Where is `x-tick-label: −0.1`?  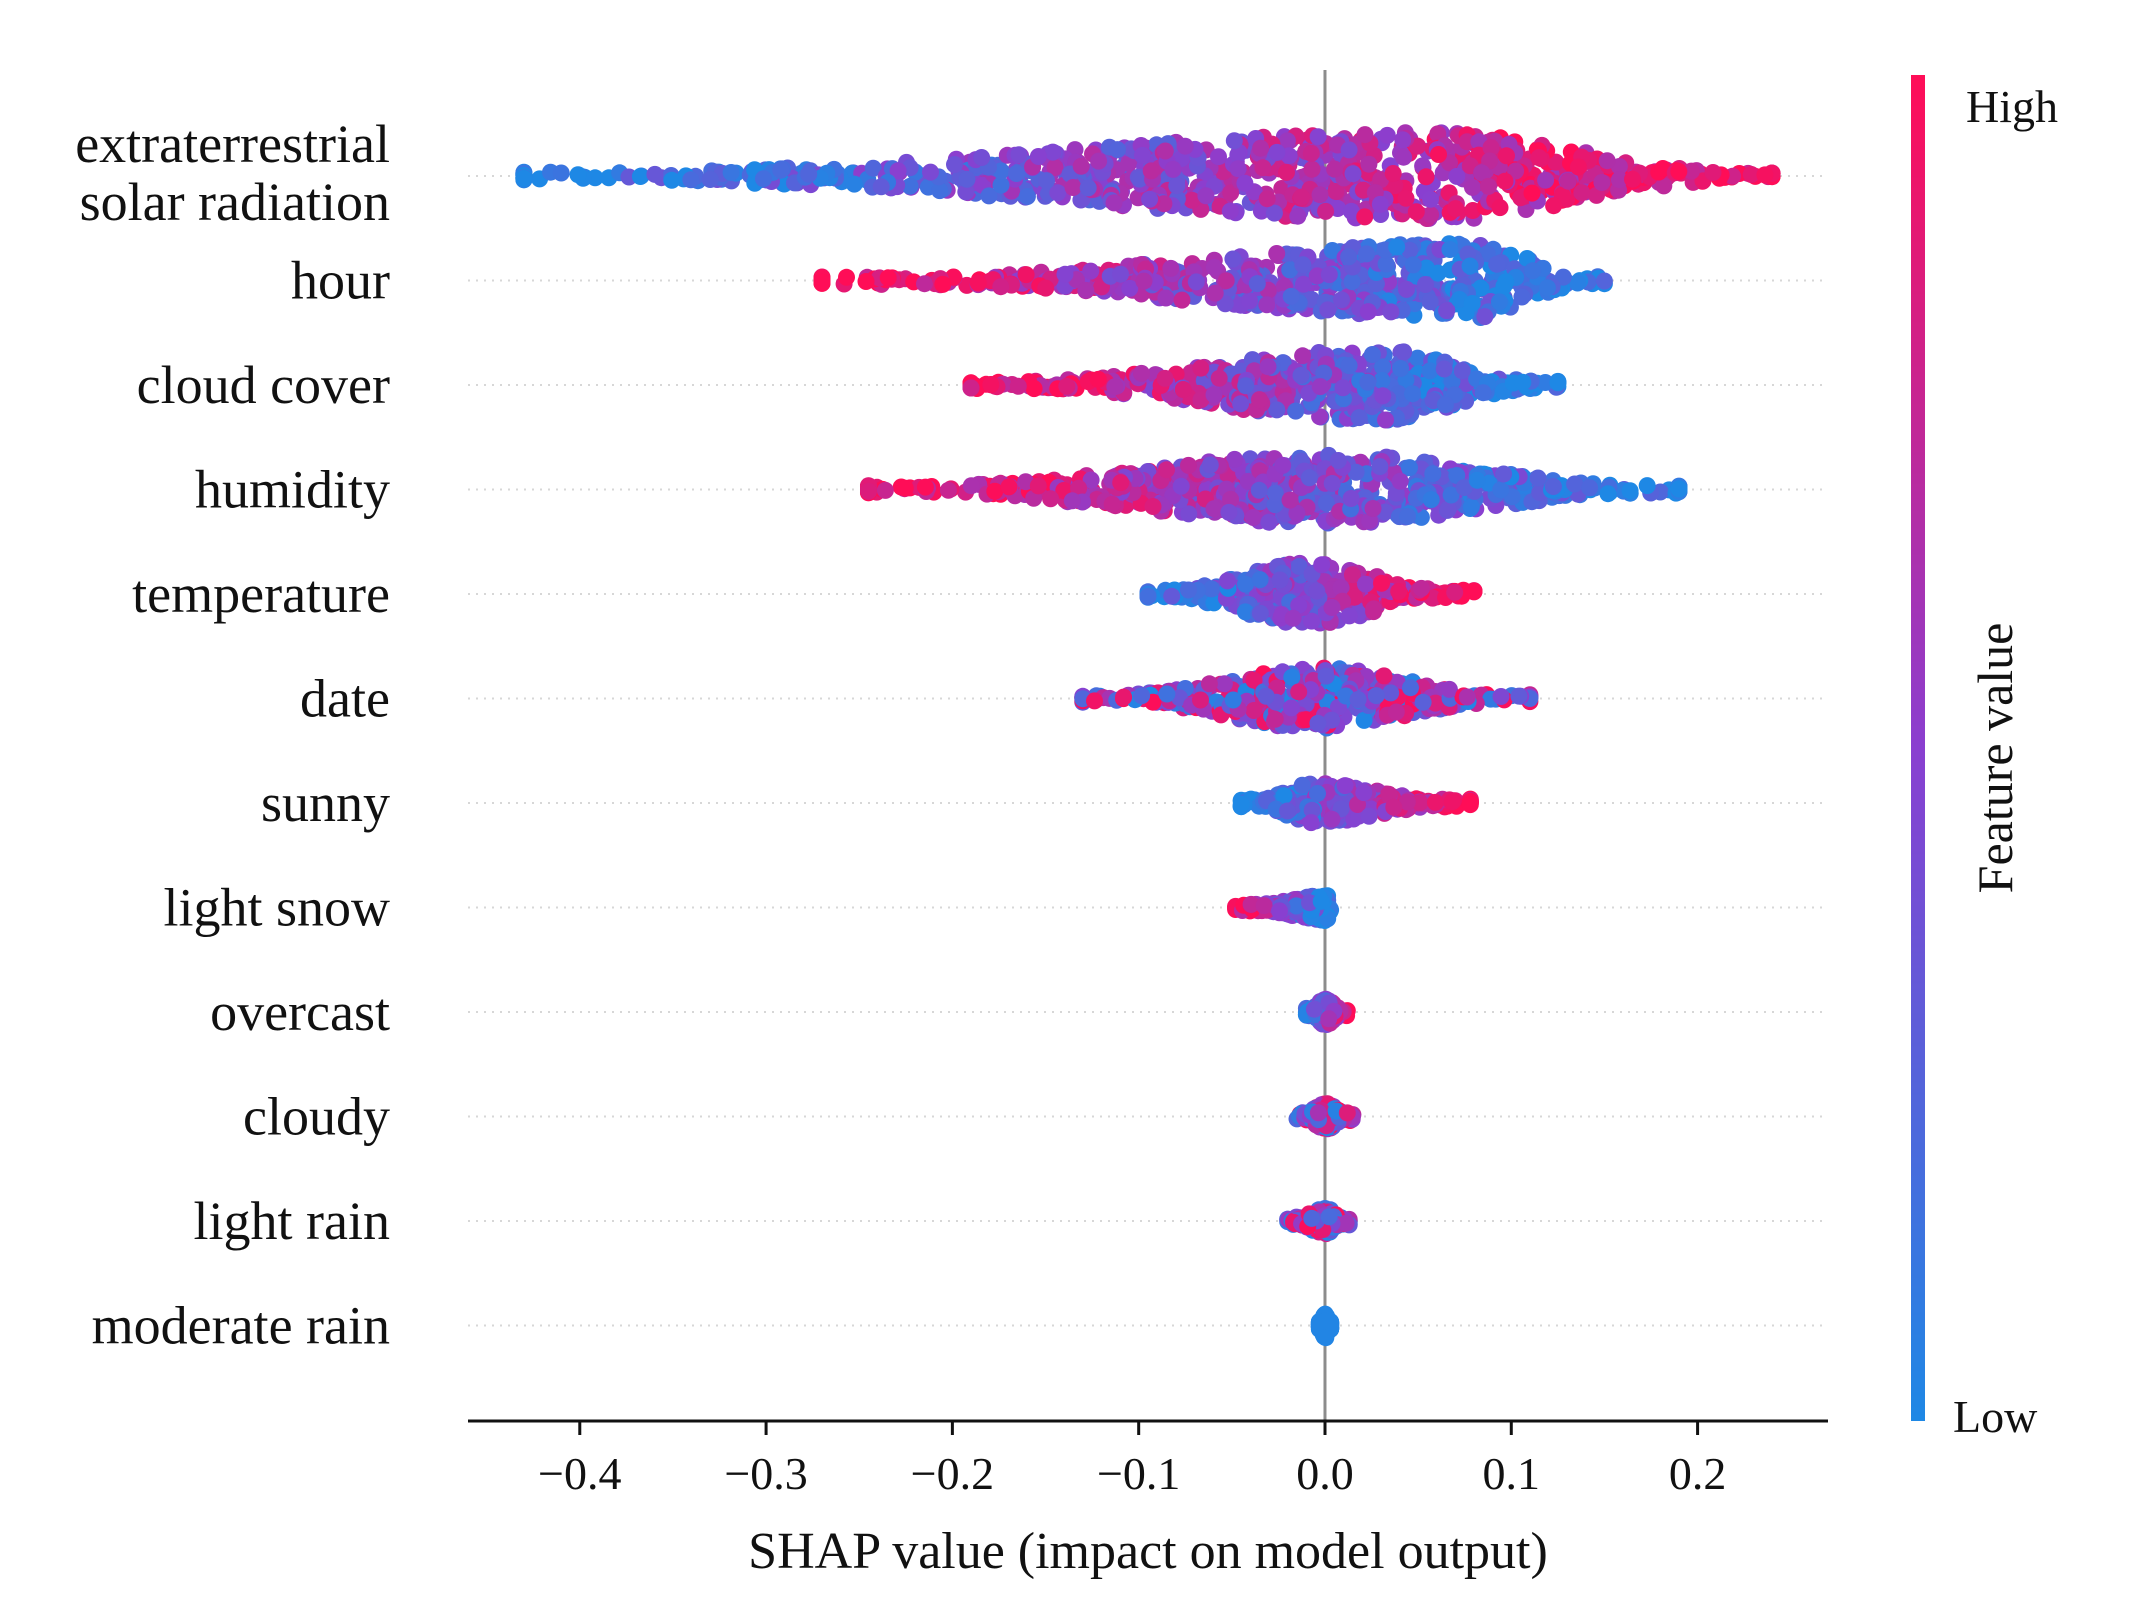 x-tick-label: −0.1 is located at coordinates (1138, 1473).